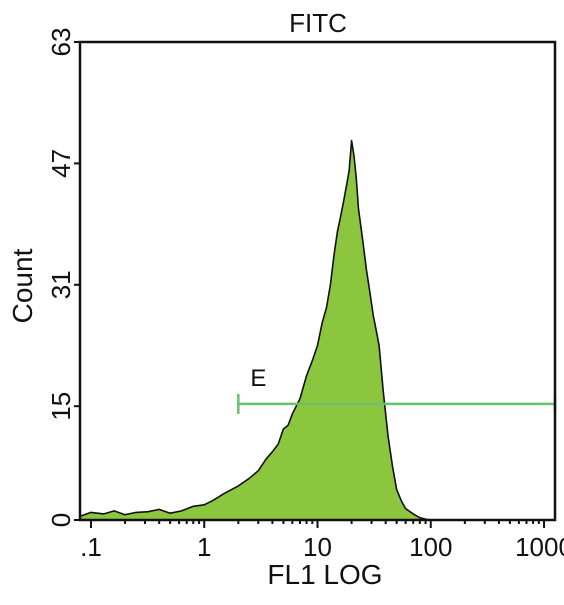 The height and width of the screenshot is (605, 564). Describe the element at coordinates (204, 547) in the screenshot. I see `x-tick-label: 1` at that location.